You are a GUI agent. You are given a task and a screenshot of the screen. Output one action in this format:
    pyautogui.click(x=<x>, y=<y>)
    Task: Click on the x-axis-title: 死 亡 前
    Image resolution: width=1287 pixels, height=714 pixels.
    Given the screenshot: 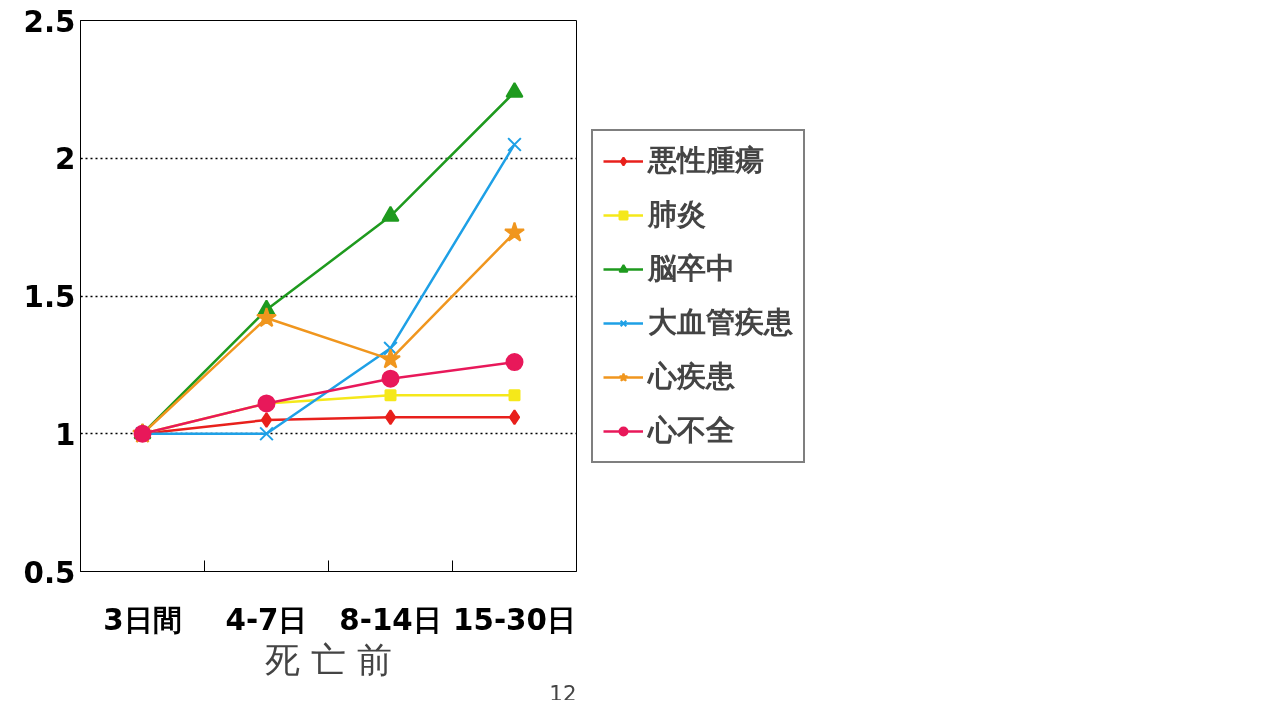 What is the action you would take?
    pyautogui.click(x=328, y=659)
    